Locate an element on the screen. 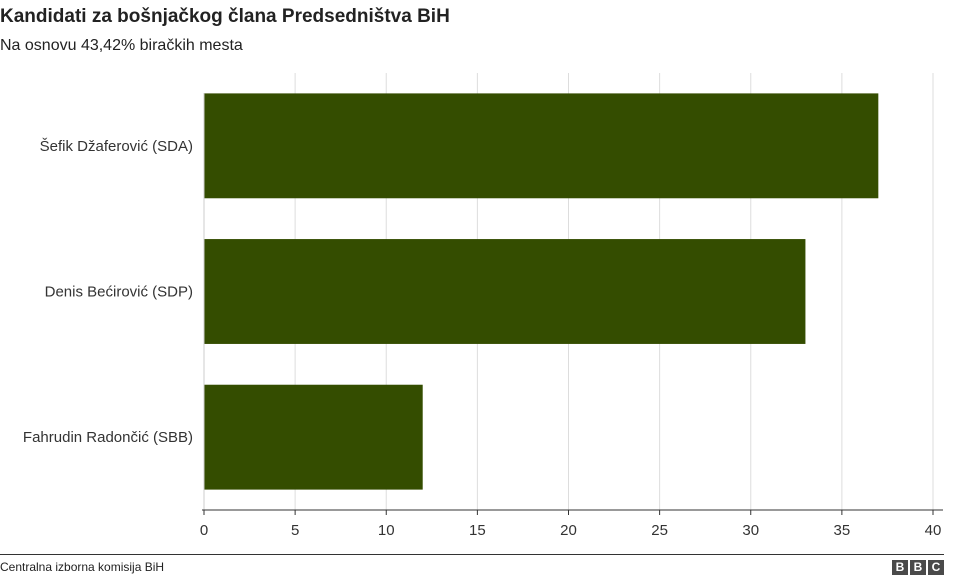  bbc-logo: B B C is located at coordinates (918, 567).